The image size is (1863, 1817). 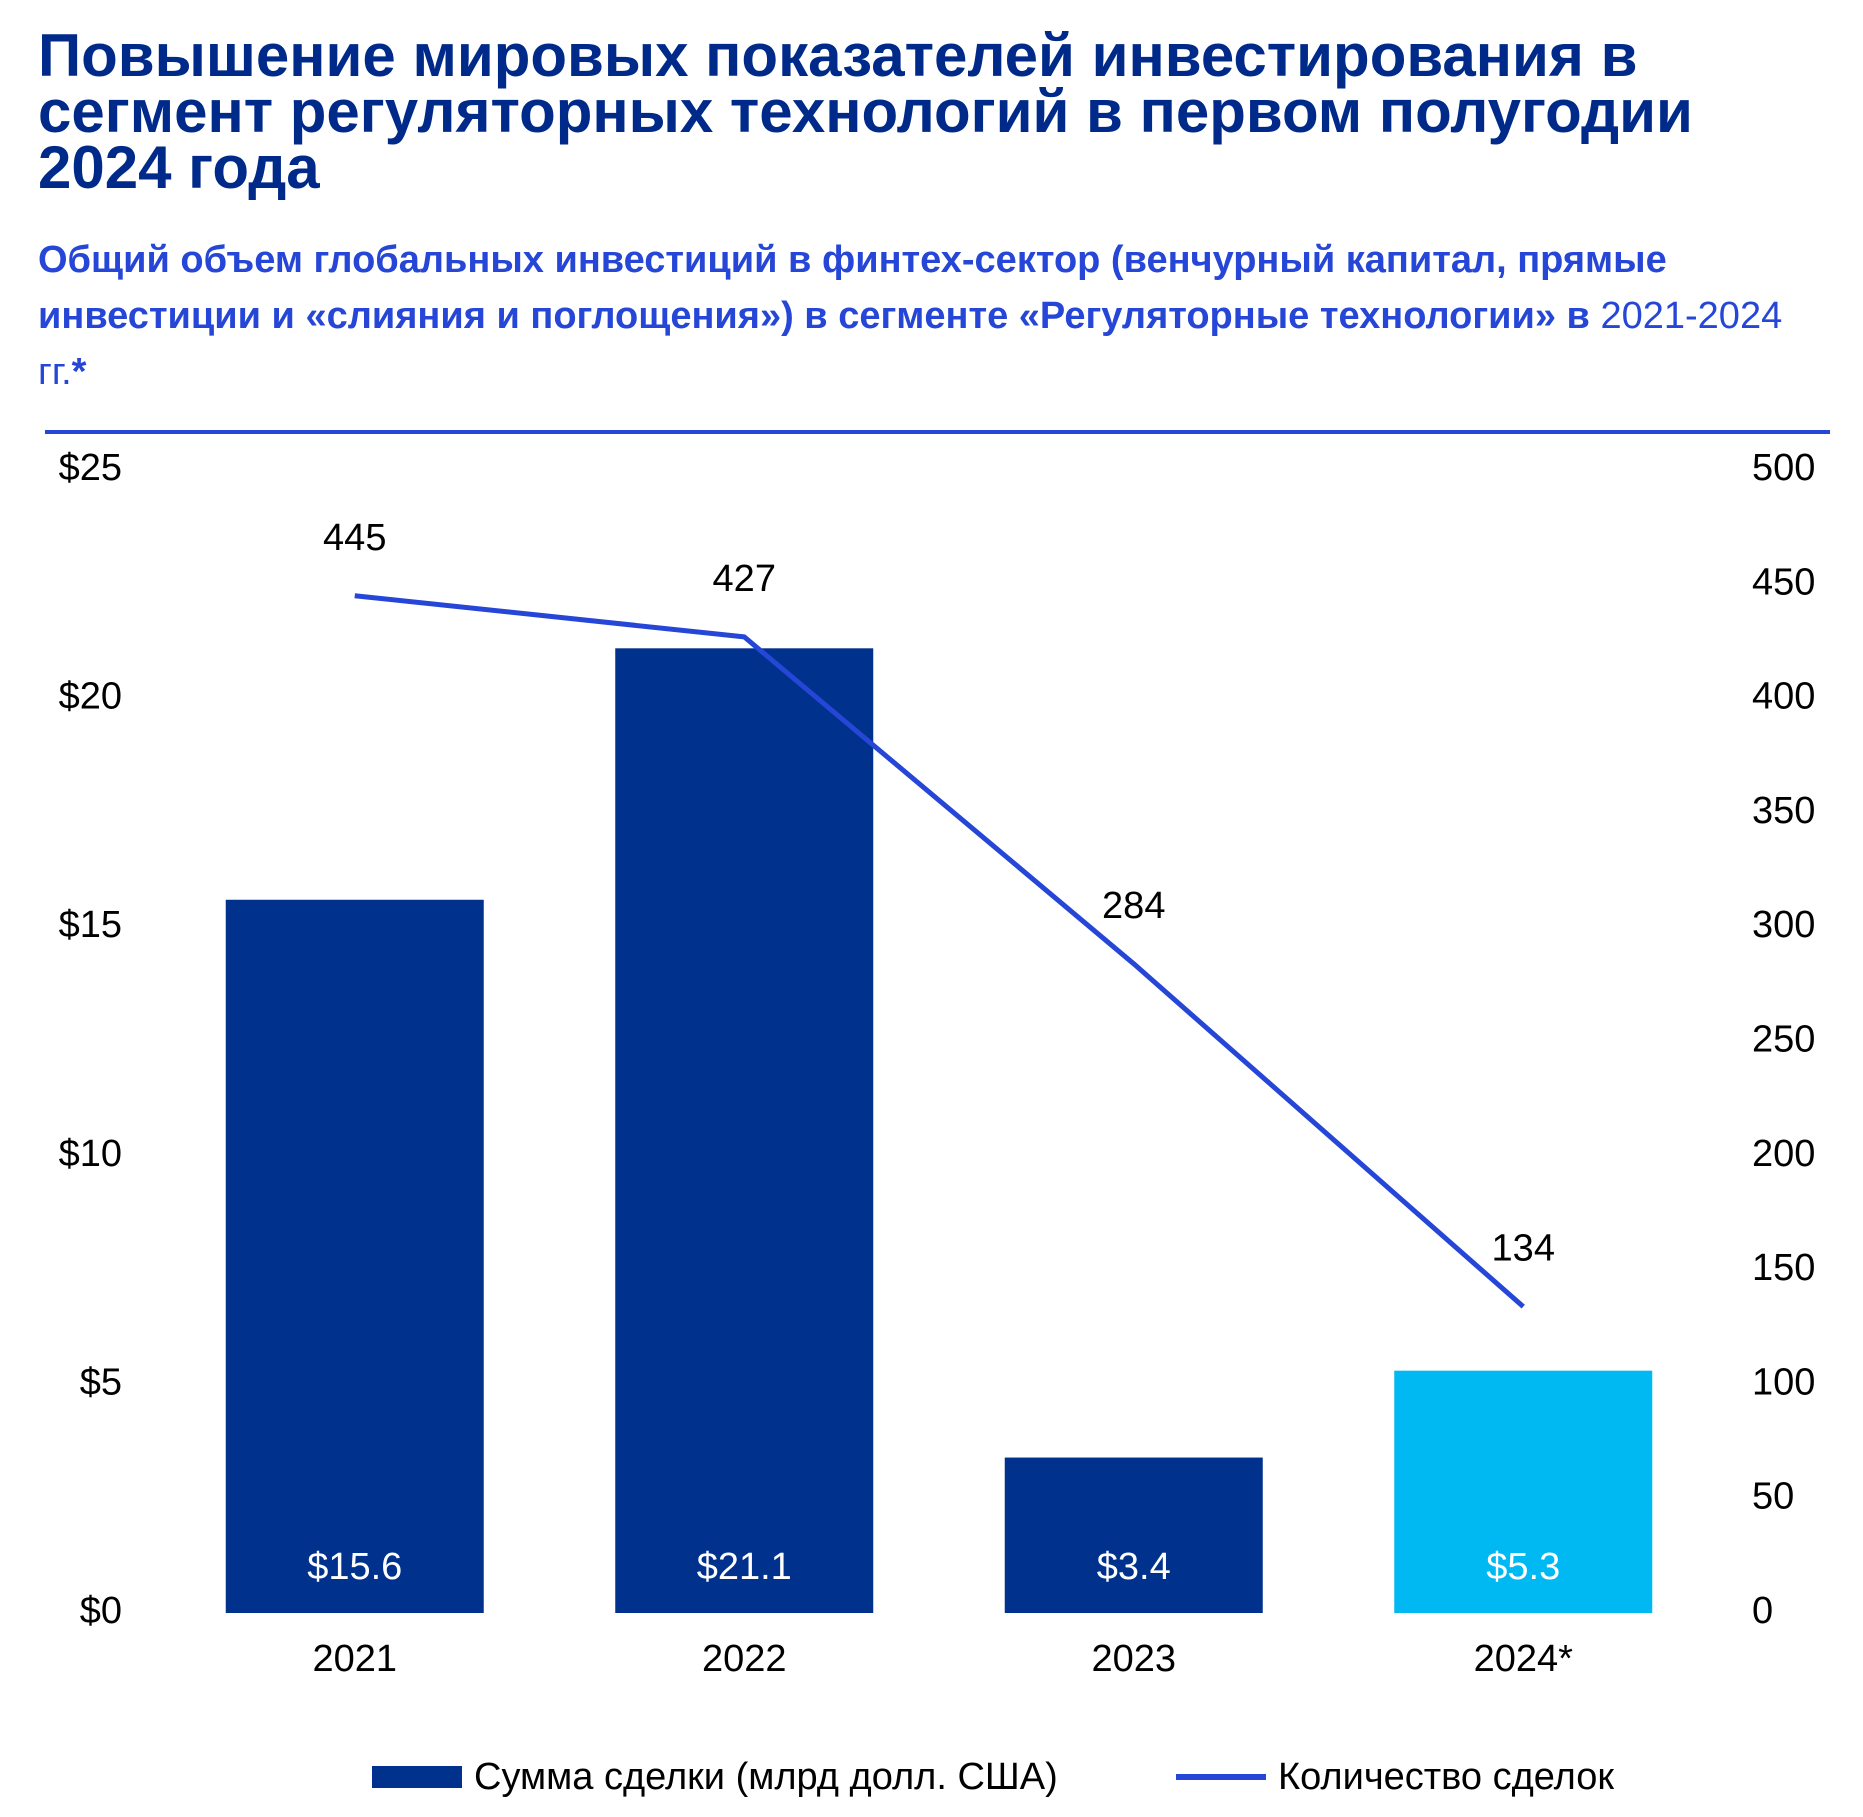 What do you see at coordinates (1762, 1611) in the screenshot?
I see `y-right-tick-label: 0` at bounding box center [1762, 1611].